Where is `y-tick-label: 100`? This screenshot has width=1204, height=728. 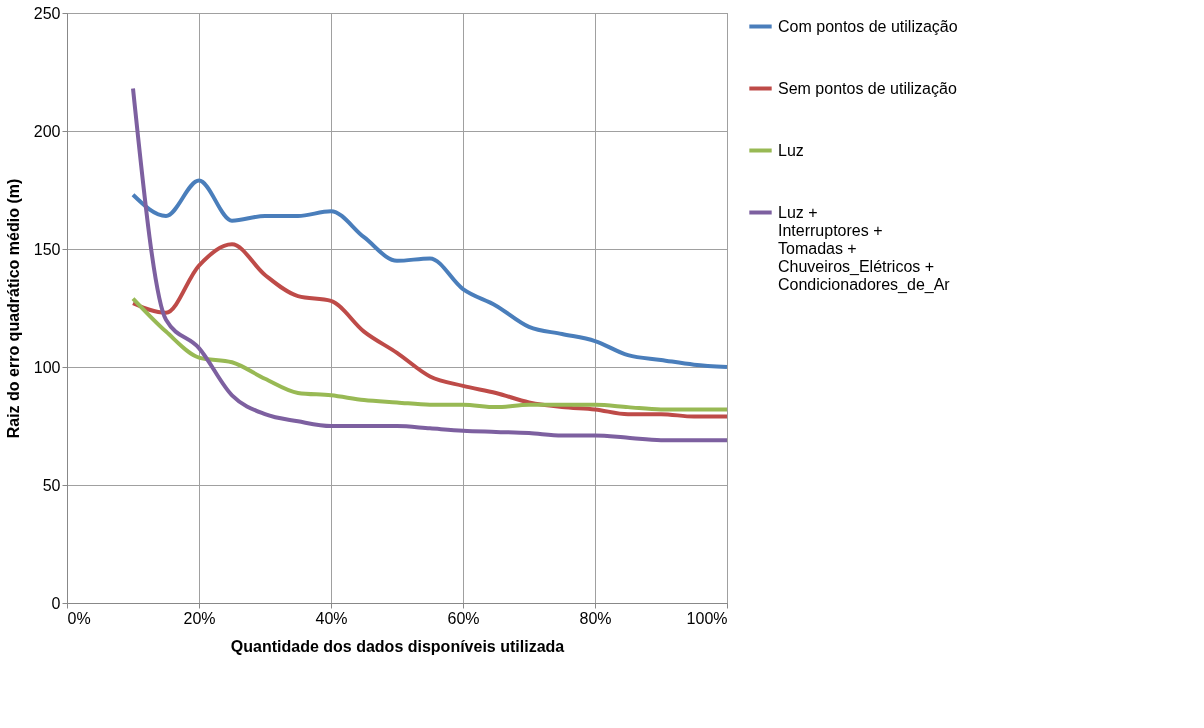
y-tick-label: 100 is located at coordinates (47, 367).